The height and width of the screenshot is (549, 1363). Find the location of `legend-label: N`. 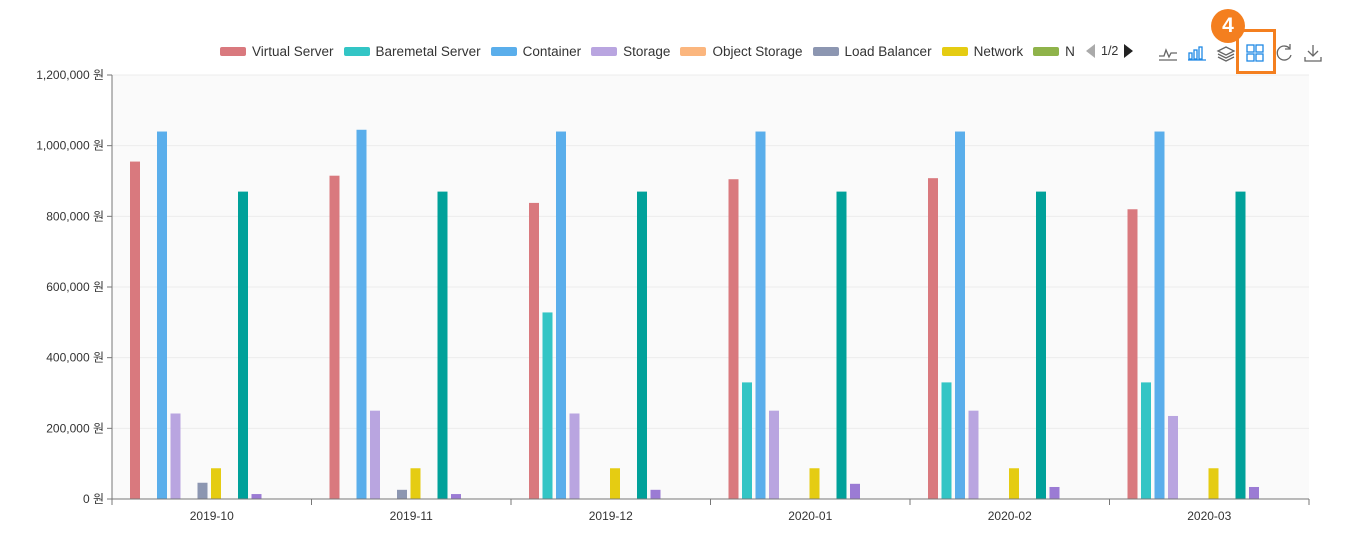

legend-label: N is located at coordinates (1070, 51).